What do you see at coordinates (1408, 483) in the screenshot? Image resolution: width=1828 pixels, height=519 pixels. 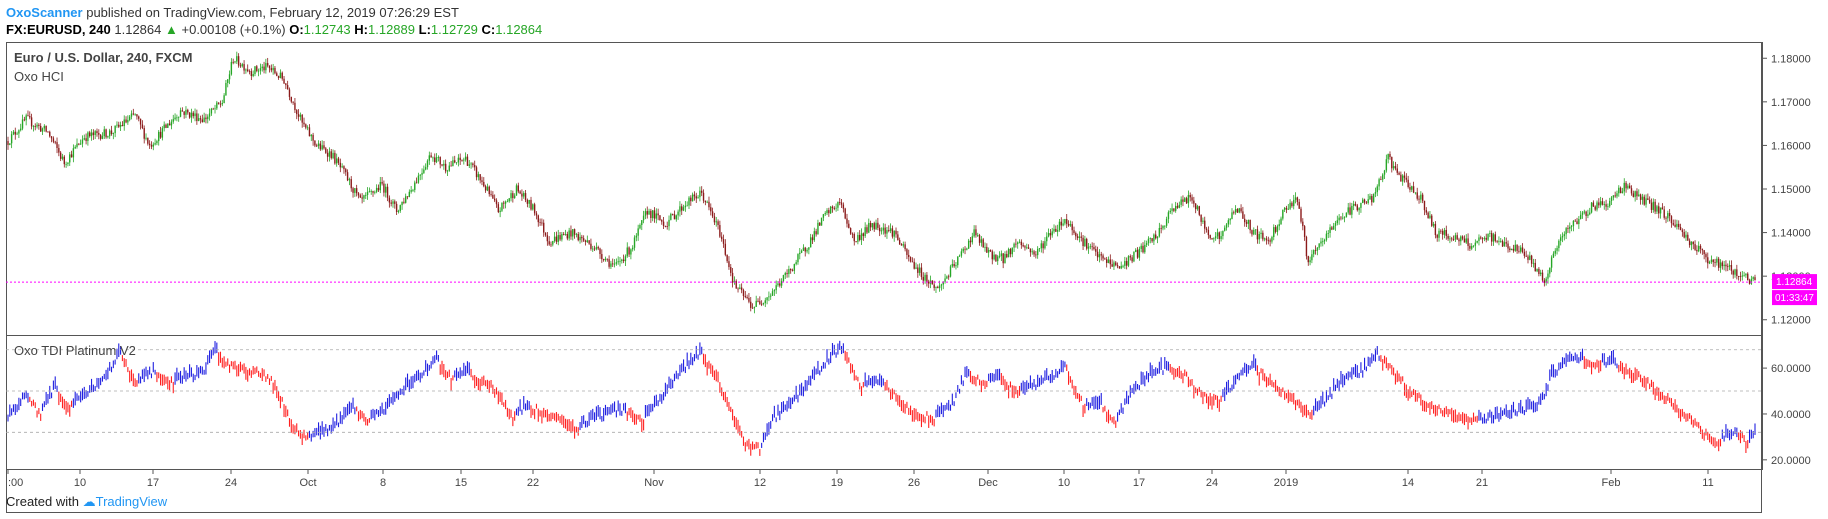 I see `time-tick-label: 14` at bounding box center [1408, 483].